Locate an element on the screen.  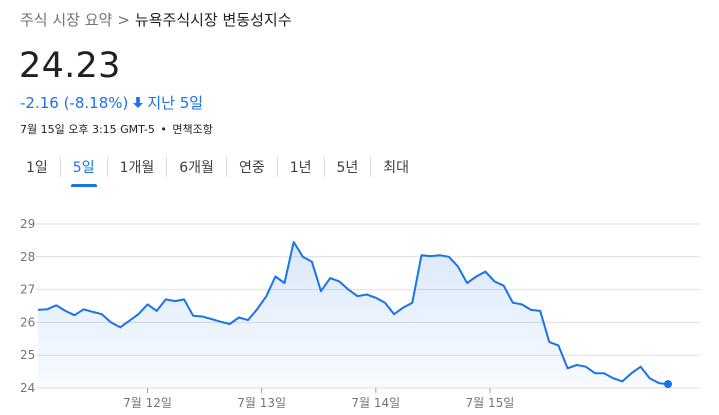
y-tick-label: 29 is located at coordinates (27, 224).